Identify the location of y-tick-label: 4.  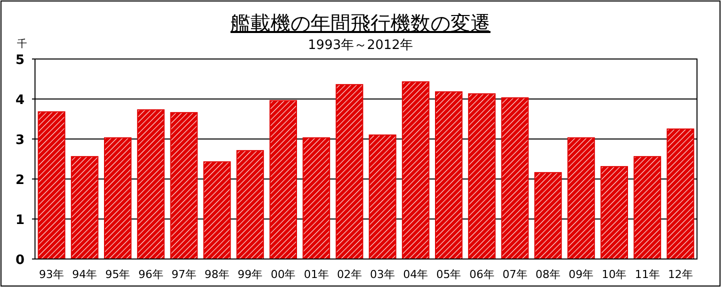
(20, 100).